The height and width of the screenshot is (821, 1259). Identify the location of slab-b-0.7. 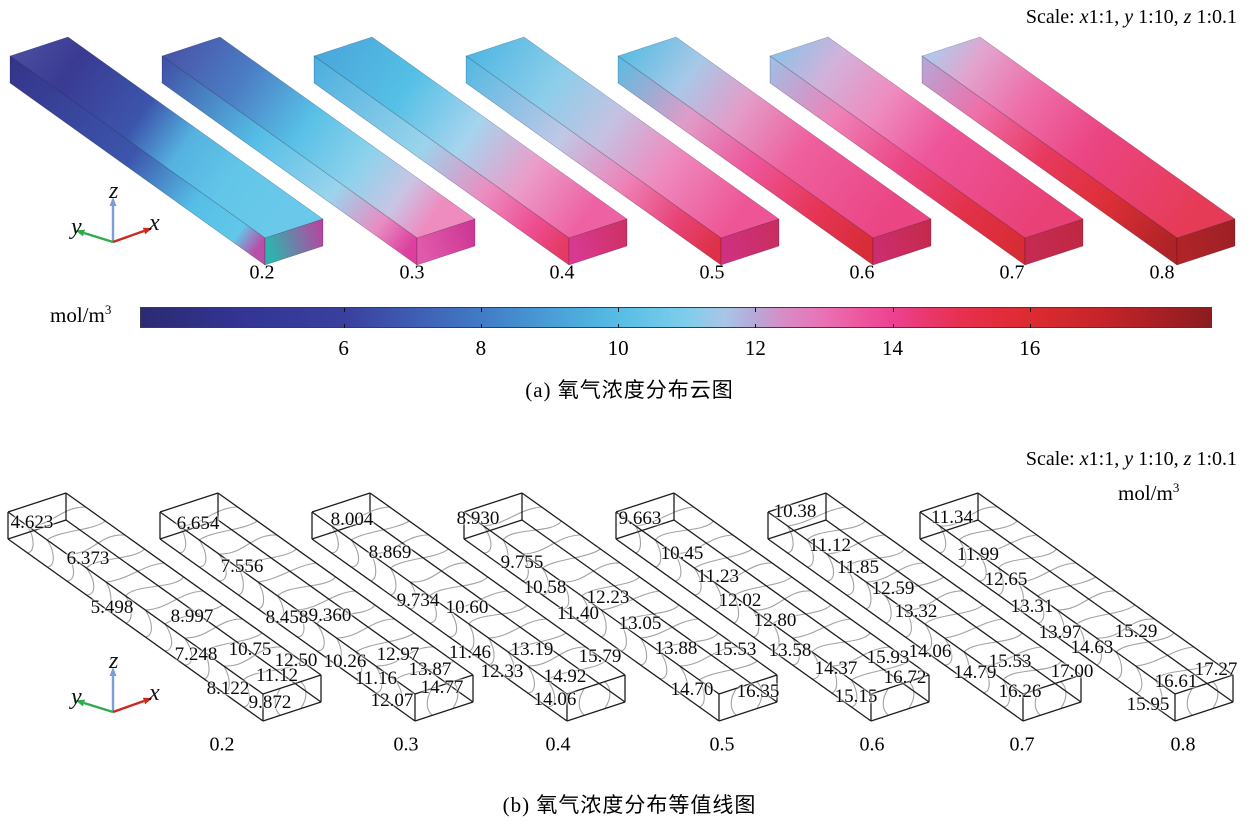
(924, 607).